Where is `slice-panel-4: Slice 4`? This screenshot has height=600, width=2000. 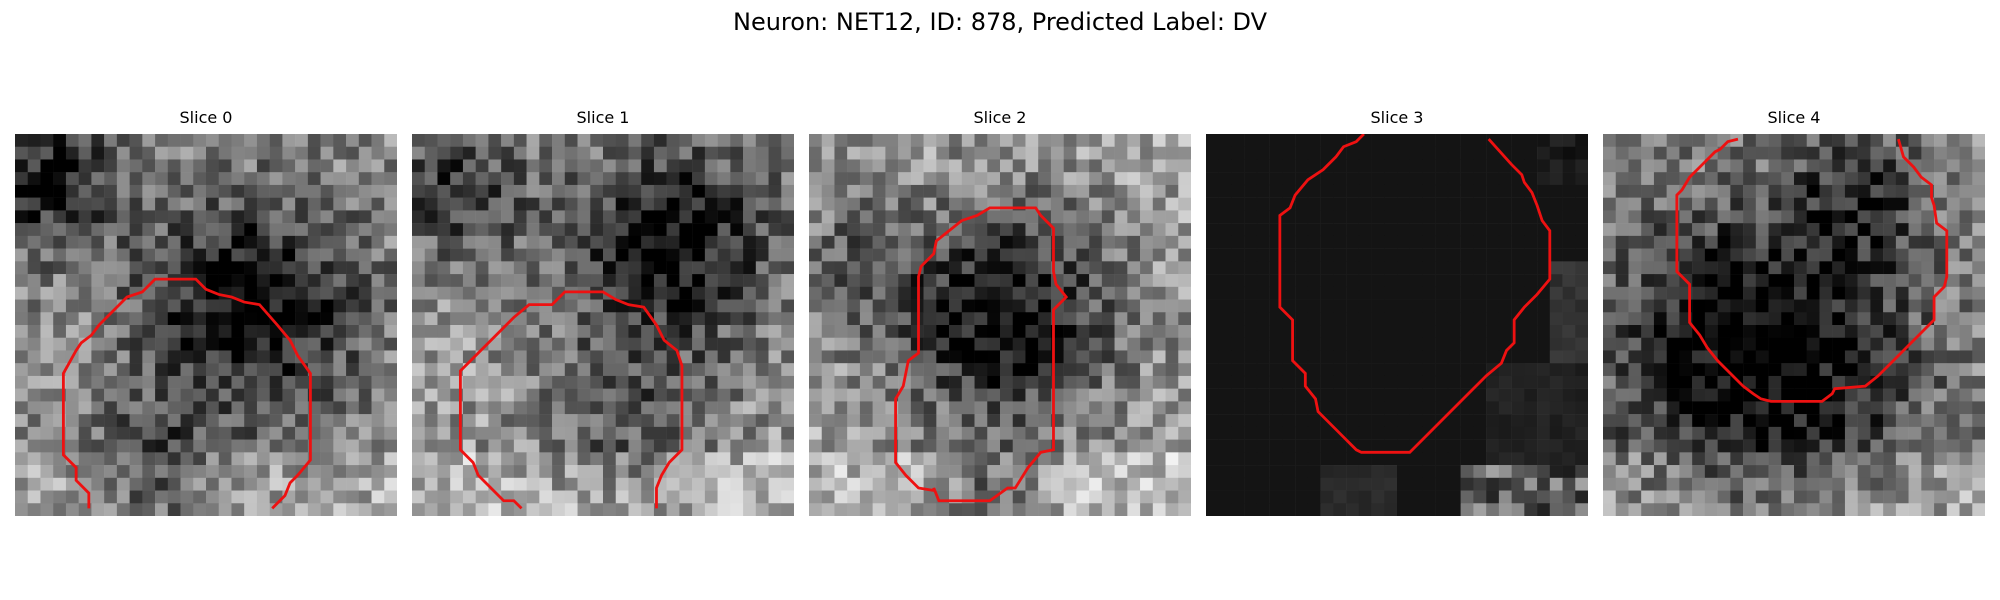 slice-panel-4: Slice 4 is located at coordinates (1794, 312).